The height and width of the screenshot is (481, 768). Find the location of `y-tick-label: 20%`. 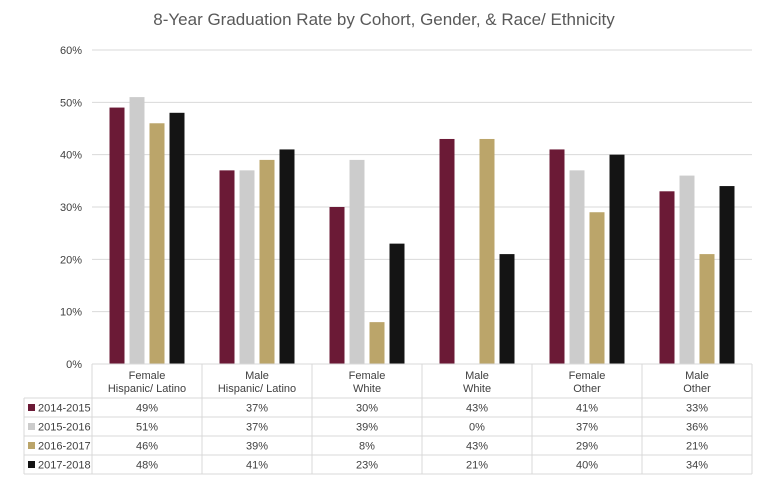

y-tick-label: 20% is located at coordinates (71, 260).